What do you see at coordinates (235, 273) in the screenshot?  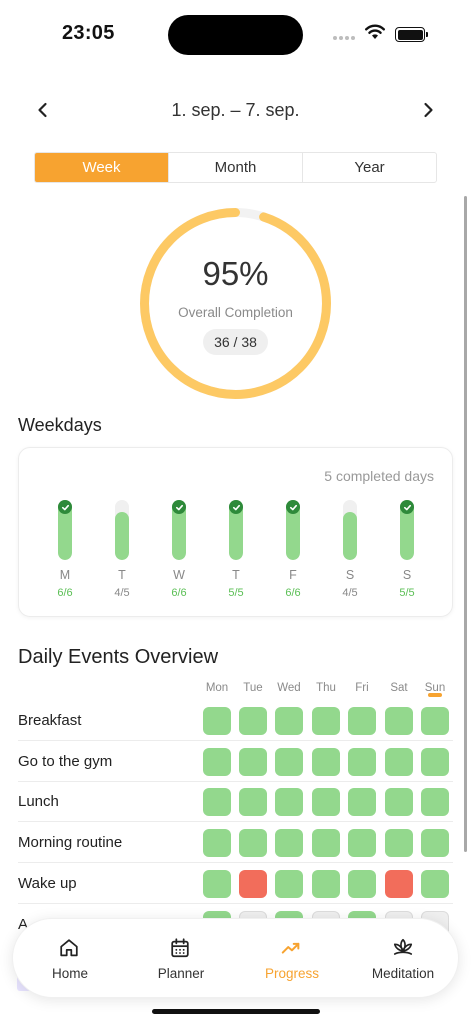 I see `completion-percent: 95%` at bounding box center [235, 273].